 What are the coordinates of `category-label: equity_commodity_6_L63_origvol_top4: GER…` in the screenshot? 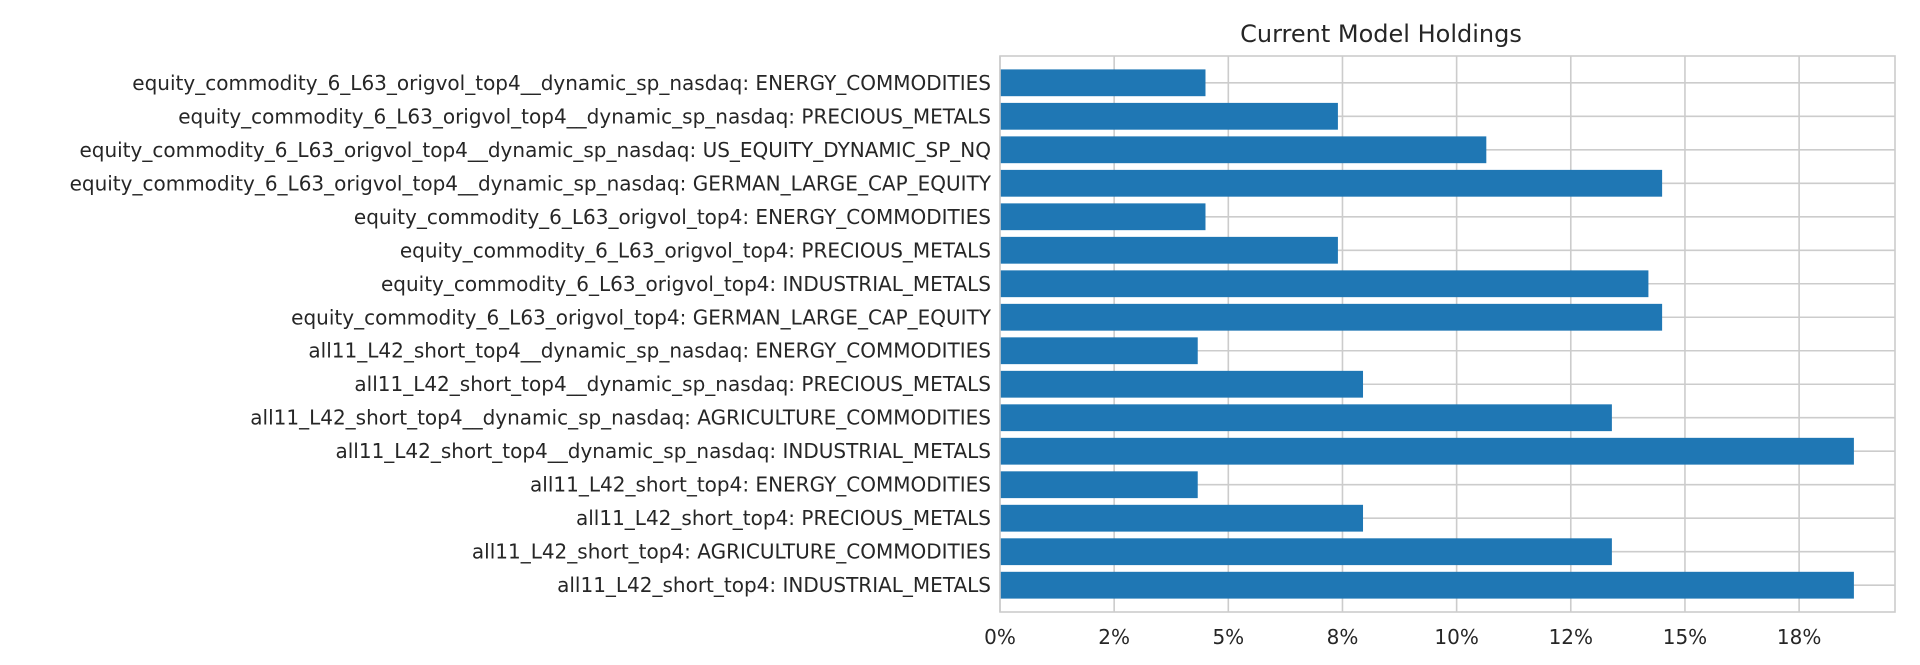 It's located at (641, 317).